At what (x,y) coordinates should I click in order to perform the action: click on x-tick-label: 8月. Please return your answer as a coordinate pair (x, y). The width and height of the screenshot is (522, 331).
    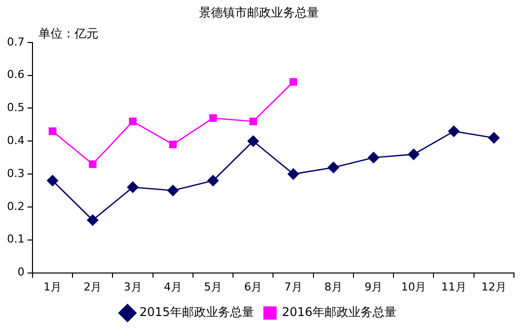
    Looking at the image, I should click on (333, 287).